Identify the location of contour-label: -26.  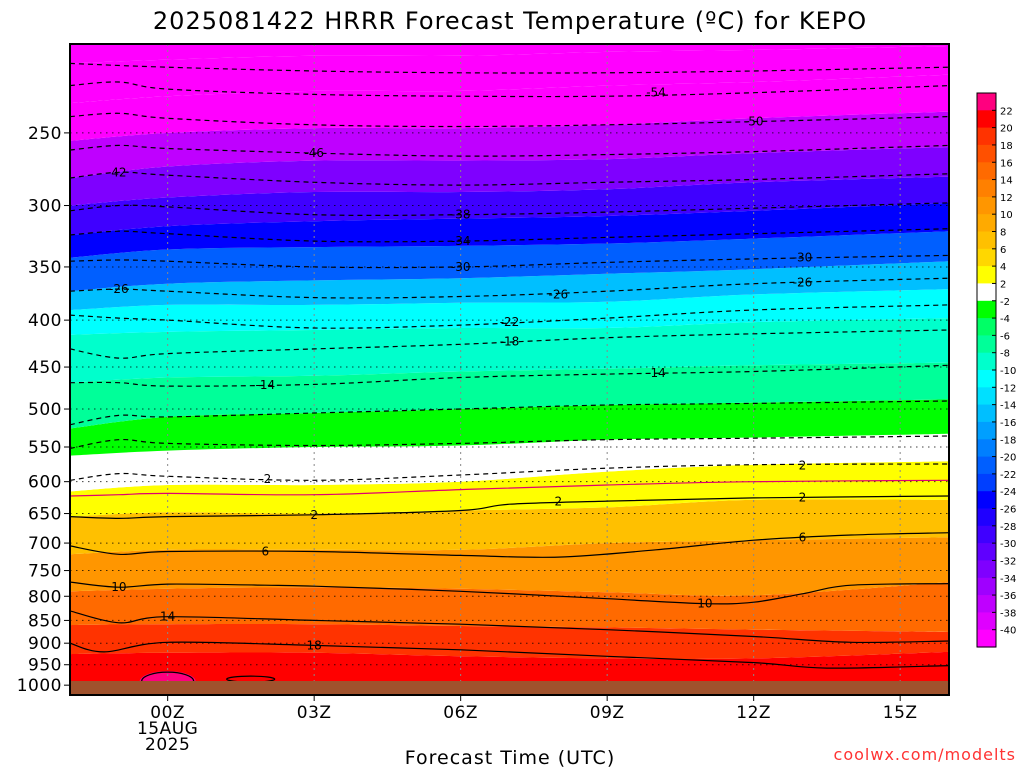
(559, 294).